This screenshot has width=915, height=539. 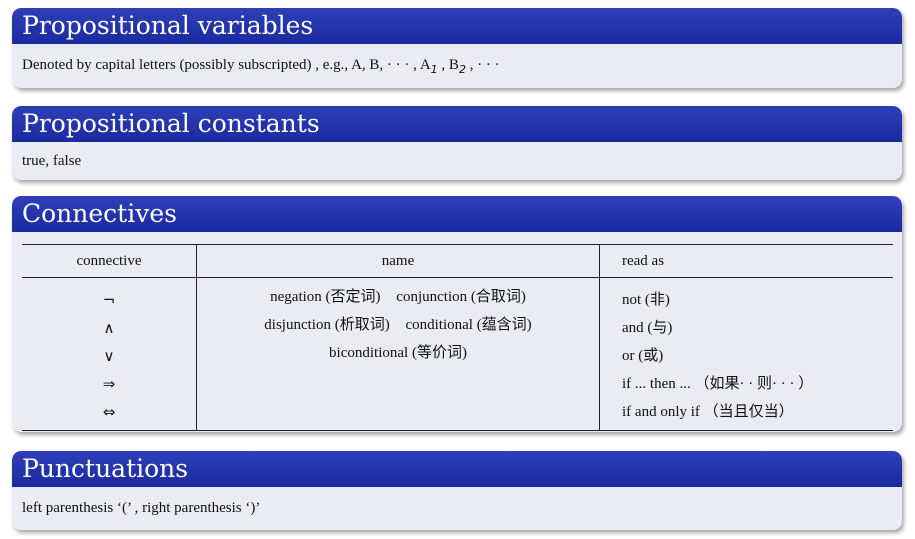 I want to click on variables-end: , · · ·, so click(x=482, y=65).